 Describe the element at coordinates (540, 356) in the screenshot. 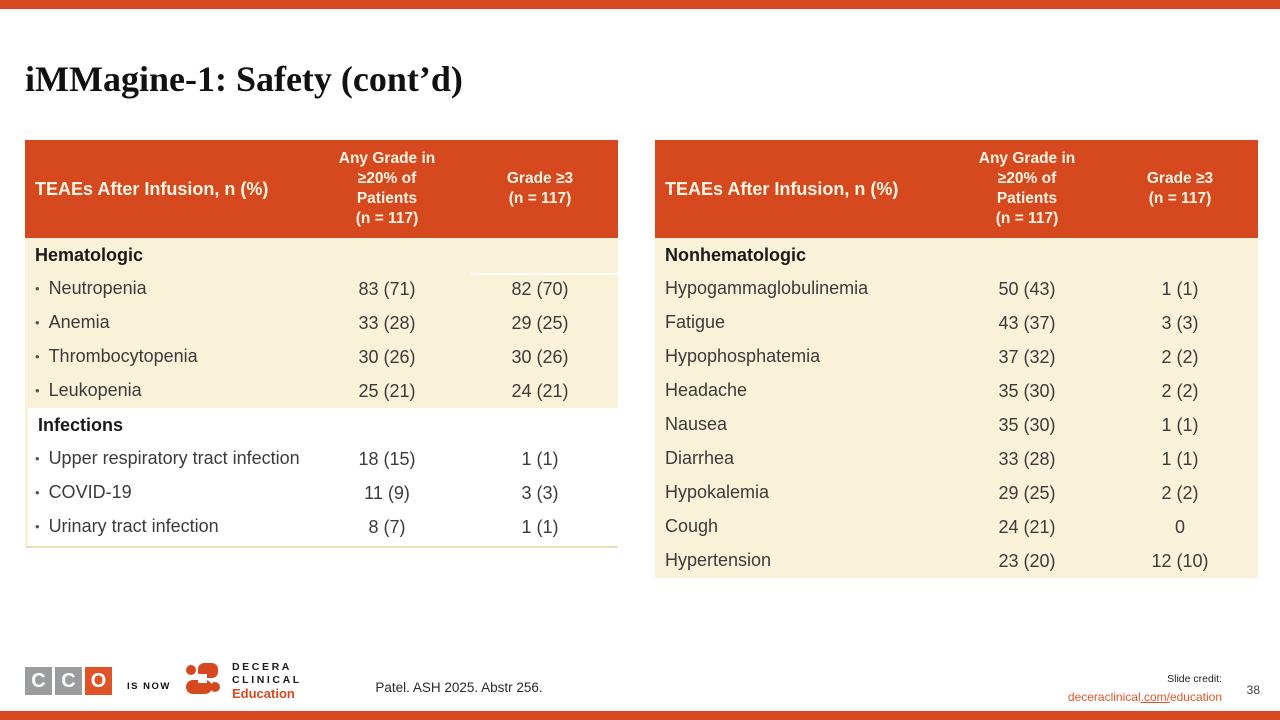

I see `cell-grade3: 30 (26)` at that location.